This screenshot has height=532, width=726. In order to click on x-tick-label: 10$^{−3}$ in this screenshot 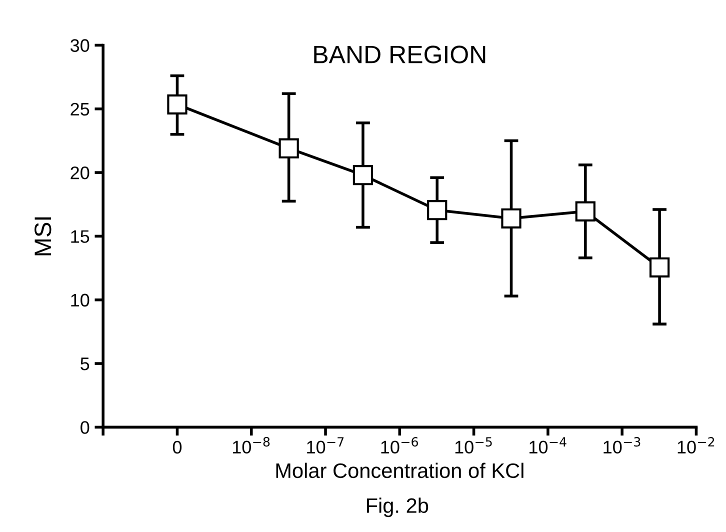, I will do `click(622, 445)`.